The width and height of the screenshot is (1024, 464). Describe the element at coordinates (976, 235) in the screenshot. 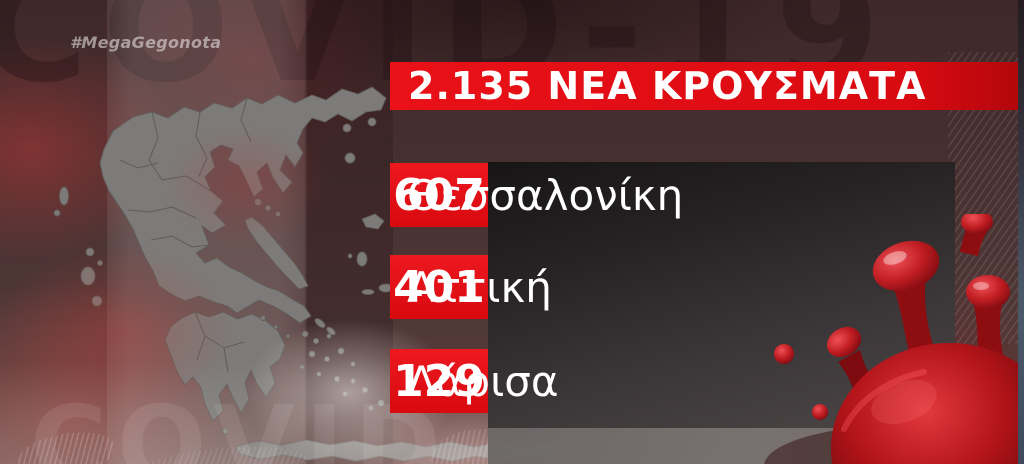

I see `virus-spike` at that location.